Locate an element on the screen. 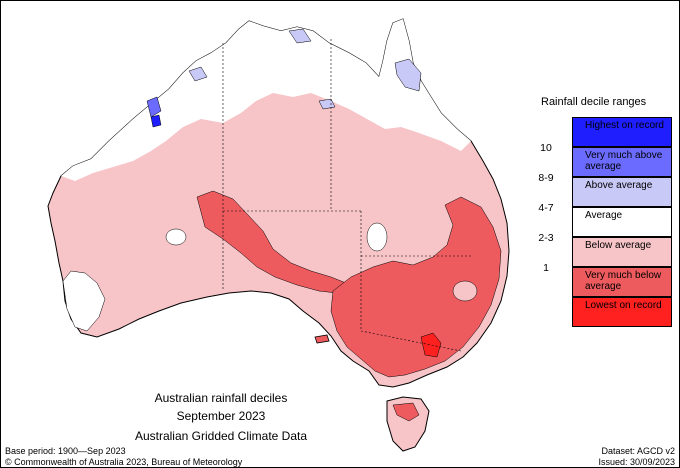  dataset-label: Dataset: AGCD v2 is located at coordinates (638, 451).